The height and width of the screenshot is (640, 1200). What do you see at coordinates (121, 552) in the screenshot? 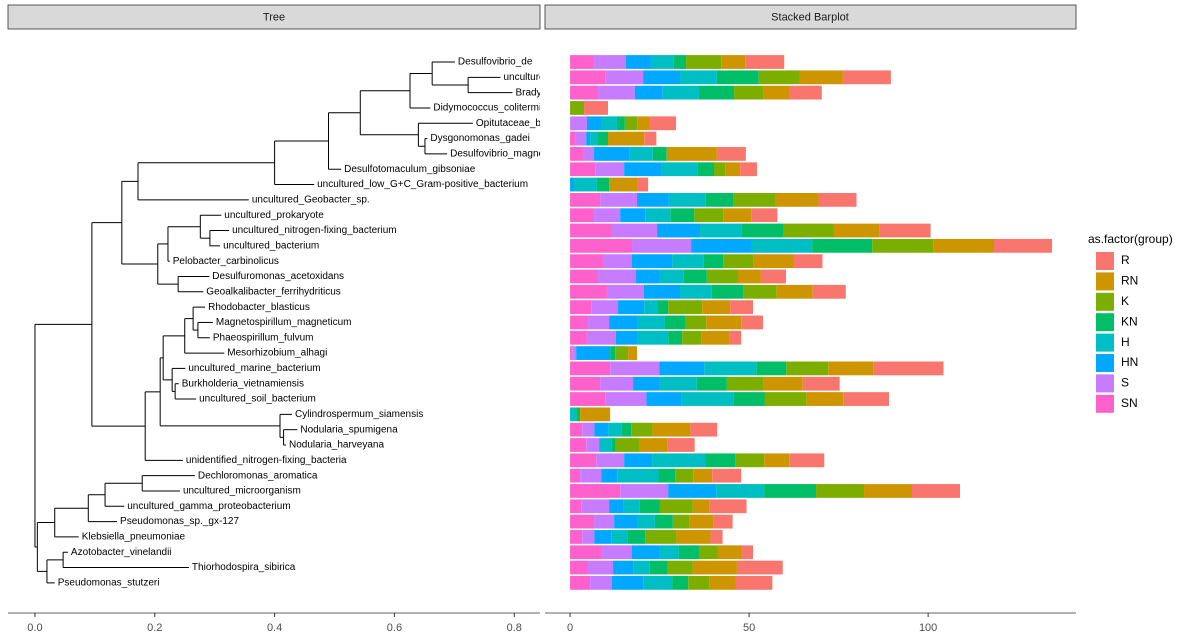
I see `tip-label: Azotobacter_vinelandii` at bounding box center [121, 552].